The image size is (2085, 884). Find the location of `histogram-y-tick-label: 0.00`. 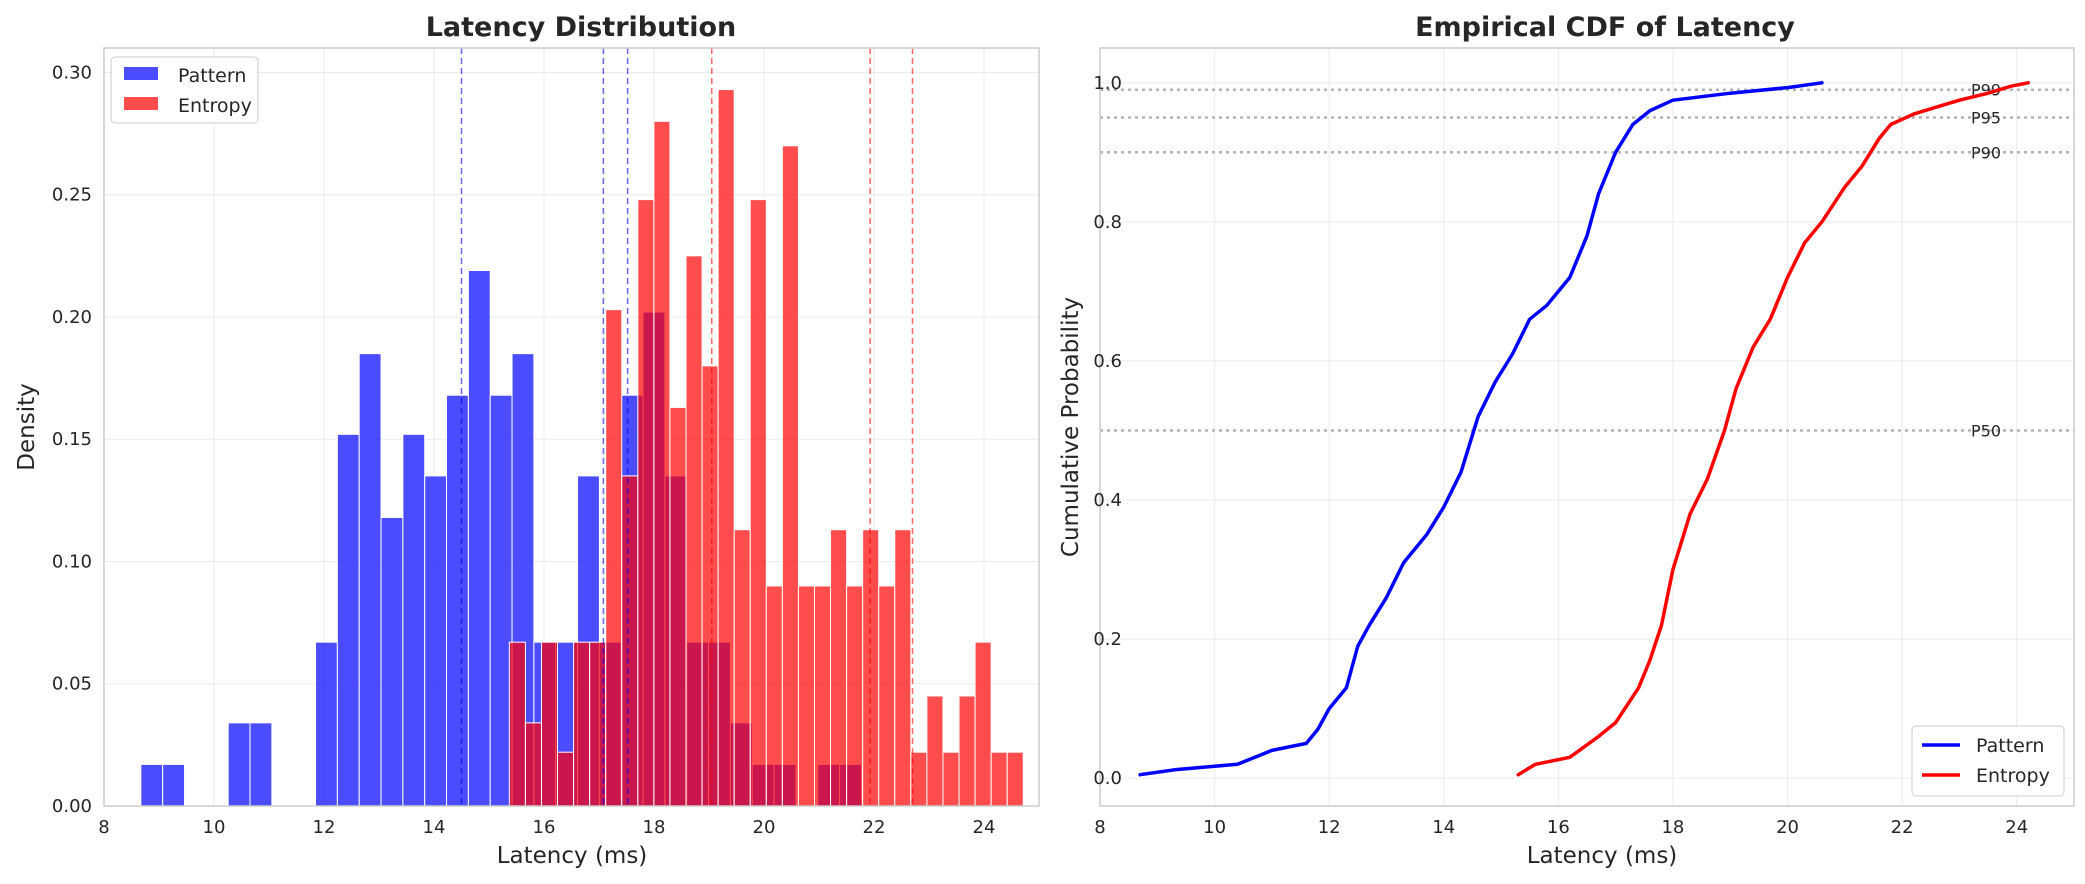

histogram-y-tick-label: 0.00 is located at coordinates (72, 806).